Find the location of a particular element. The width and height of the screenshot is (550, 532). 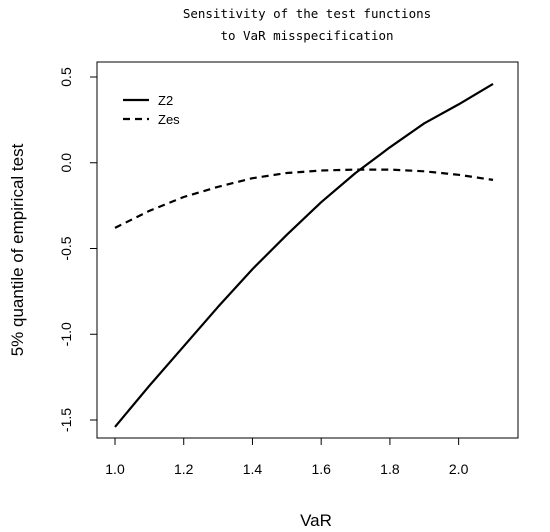

x-tick-label-1: 1.2 is located at coordinates (184, 469).